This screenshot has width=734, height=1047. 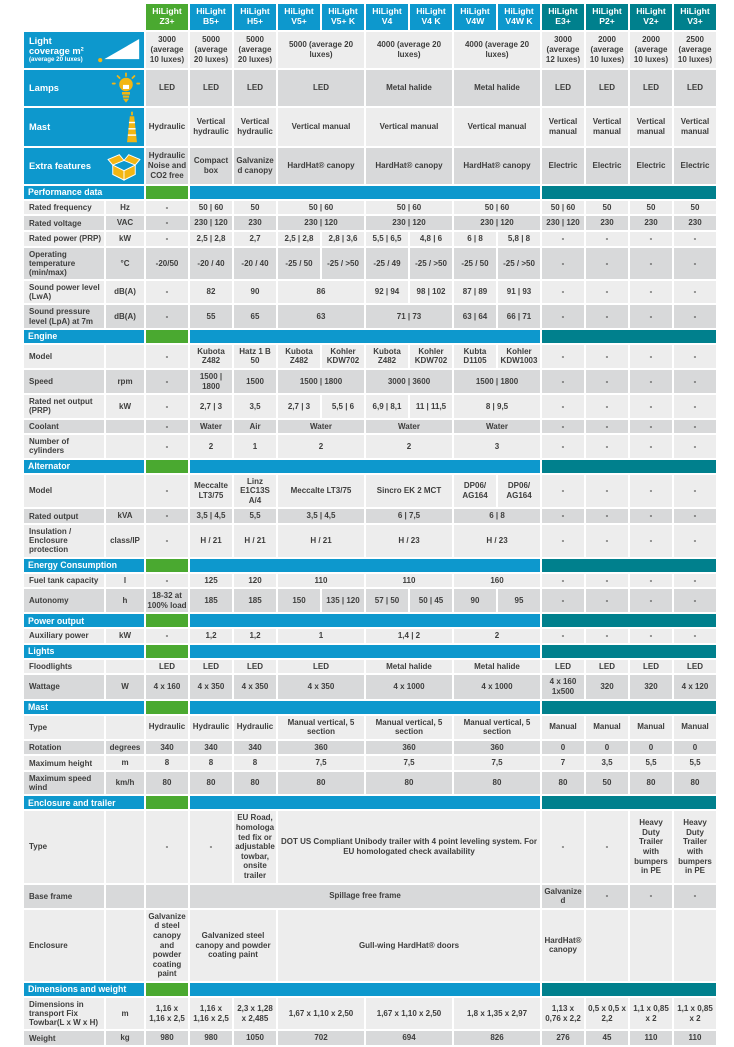 I want to click on spec-cell: 125, so click(x=211, y=580).